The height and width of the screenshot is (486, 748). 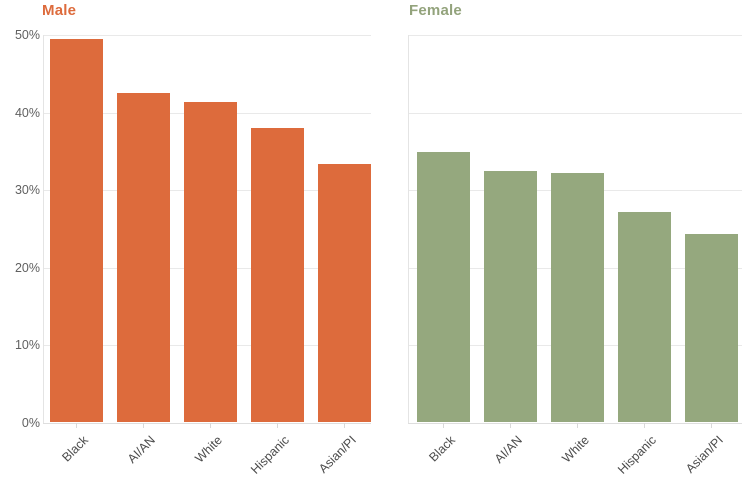 What do you see at coordinates (27, 35) in the screenshot?
I see `y-axis-tick-label: 50%` at bounding box center [27, 35].